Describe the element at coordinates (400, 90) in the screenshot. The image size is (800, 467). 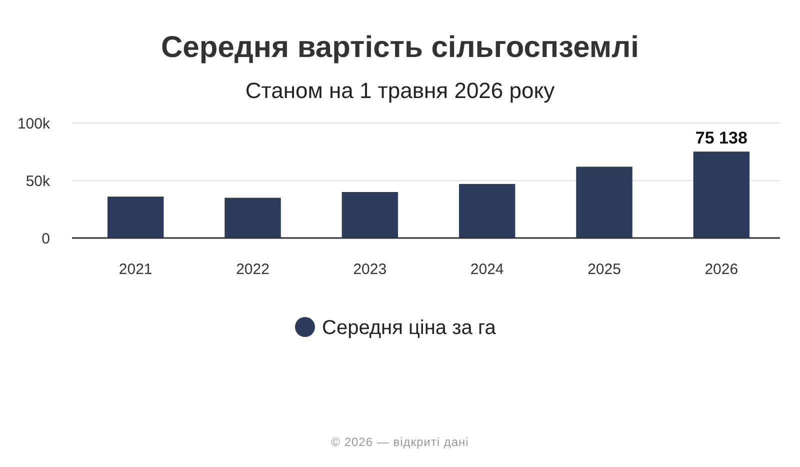
I see `chart-subtitle: Станом на 1 травня 2026 року` at that location.